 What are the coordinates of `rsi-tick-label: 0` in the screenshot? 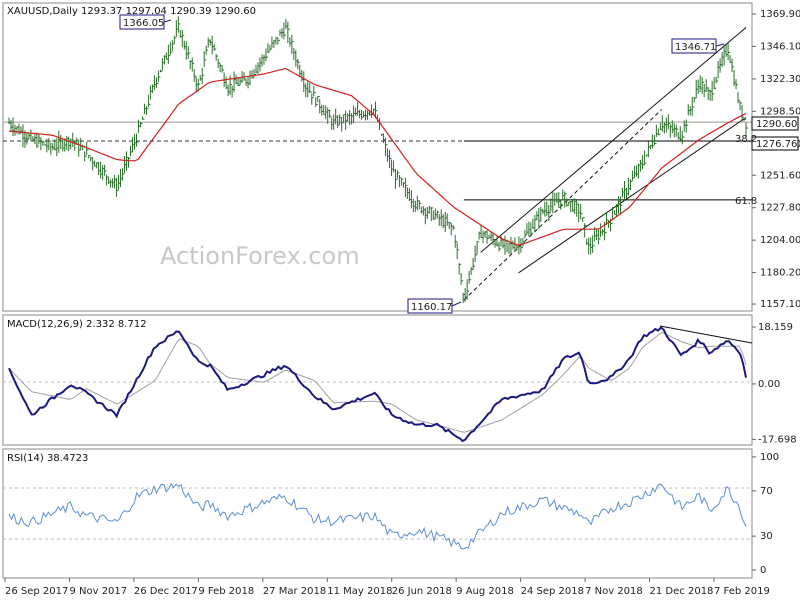 It's located at (763, 570).